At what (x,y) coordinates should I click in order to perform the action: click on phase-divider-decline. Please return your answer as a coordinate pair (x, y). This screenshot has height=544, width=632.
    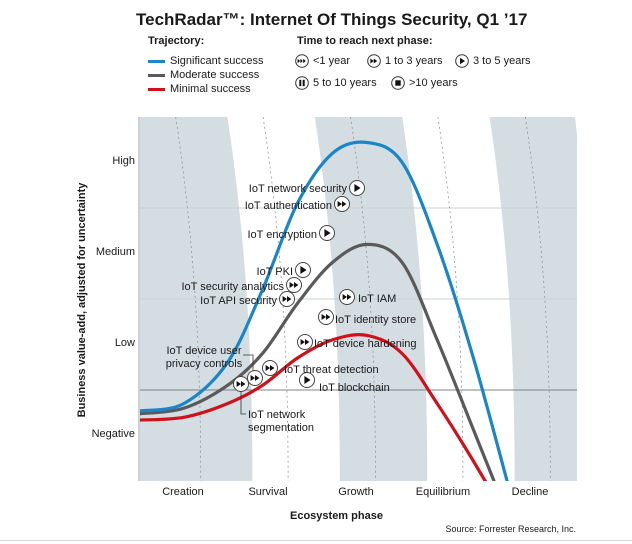
    Looking at the image, I should click on (537, 298).